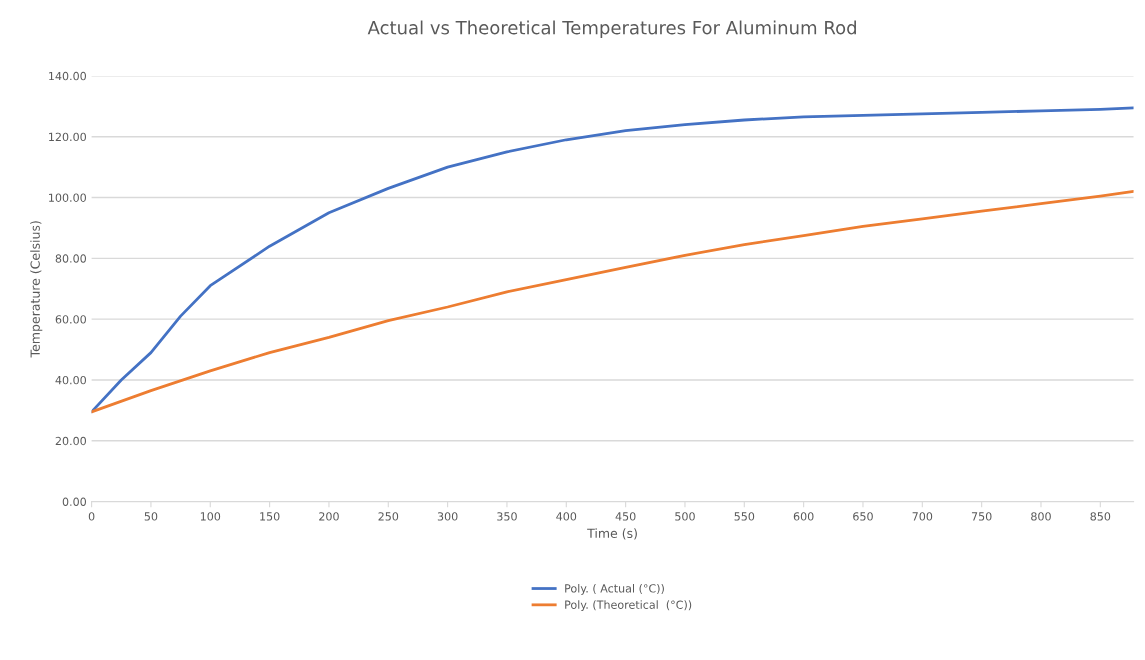  I want to click on x-tick-label: 250, so click(388, 516).